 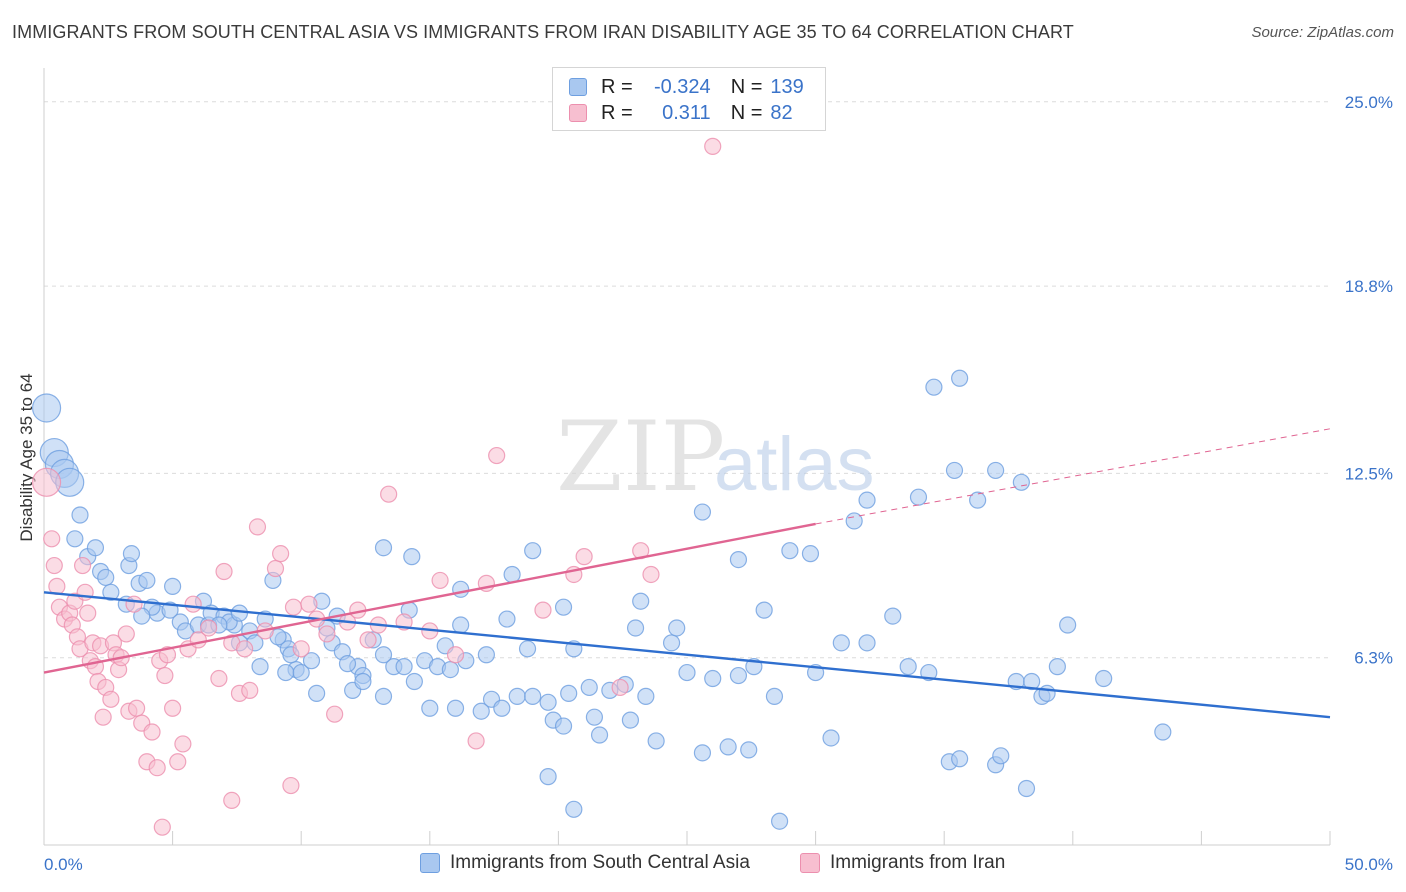 I want to click on y-tick-label: 6.3%, so click(x=1373, y=658).